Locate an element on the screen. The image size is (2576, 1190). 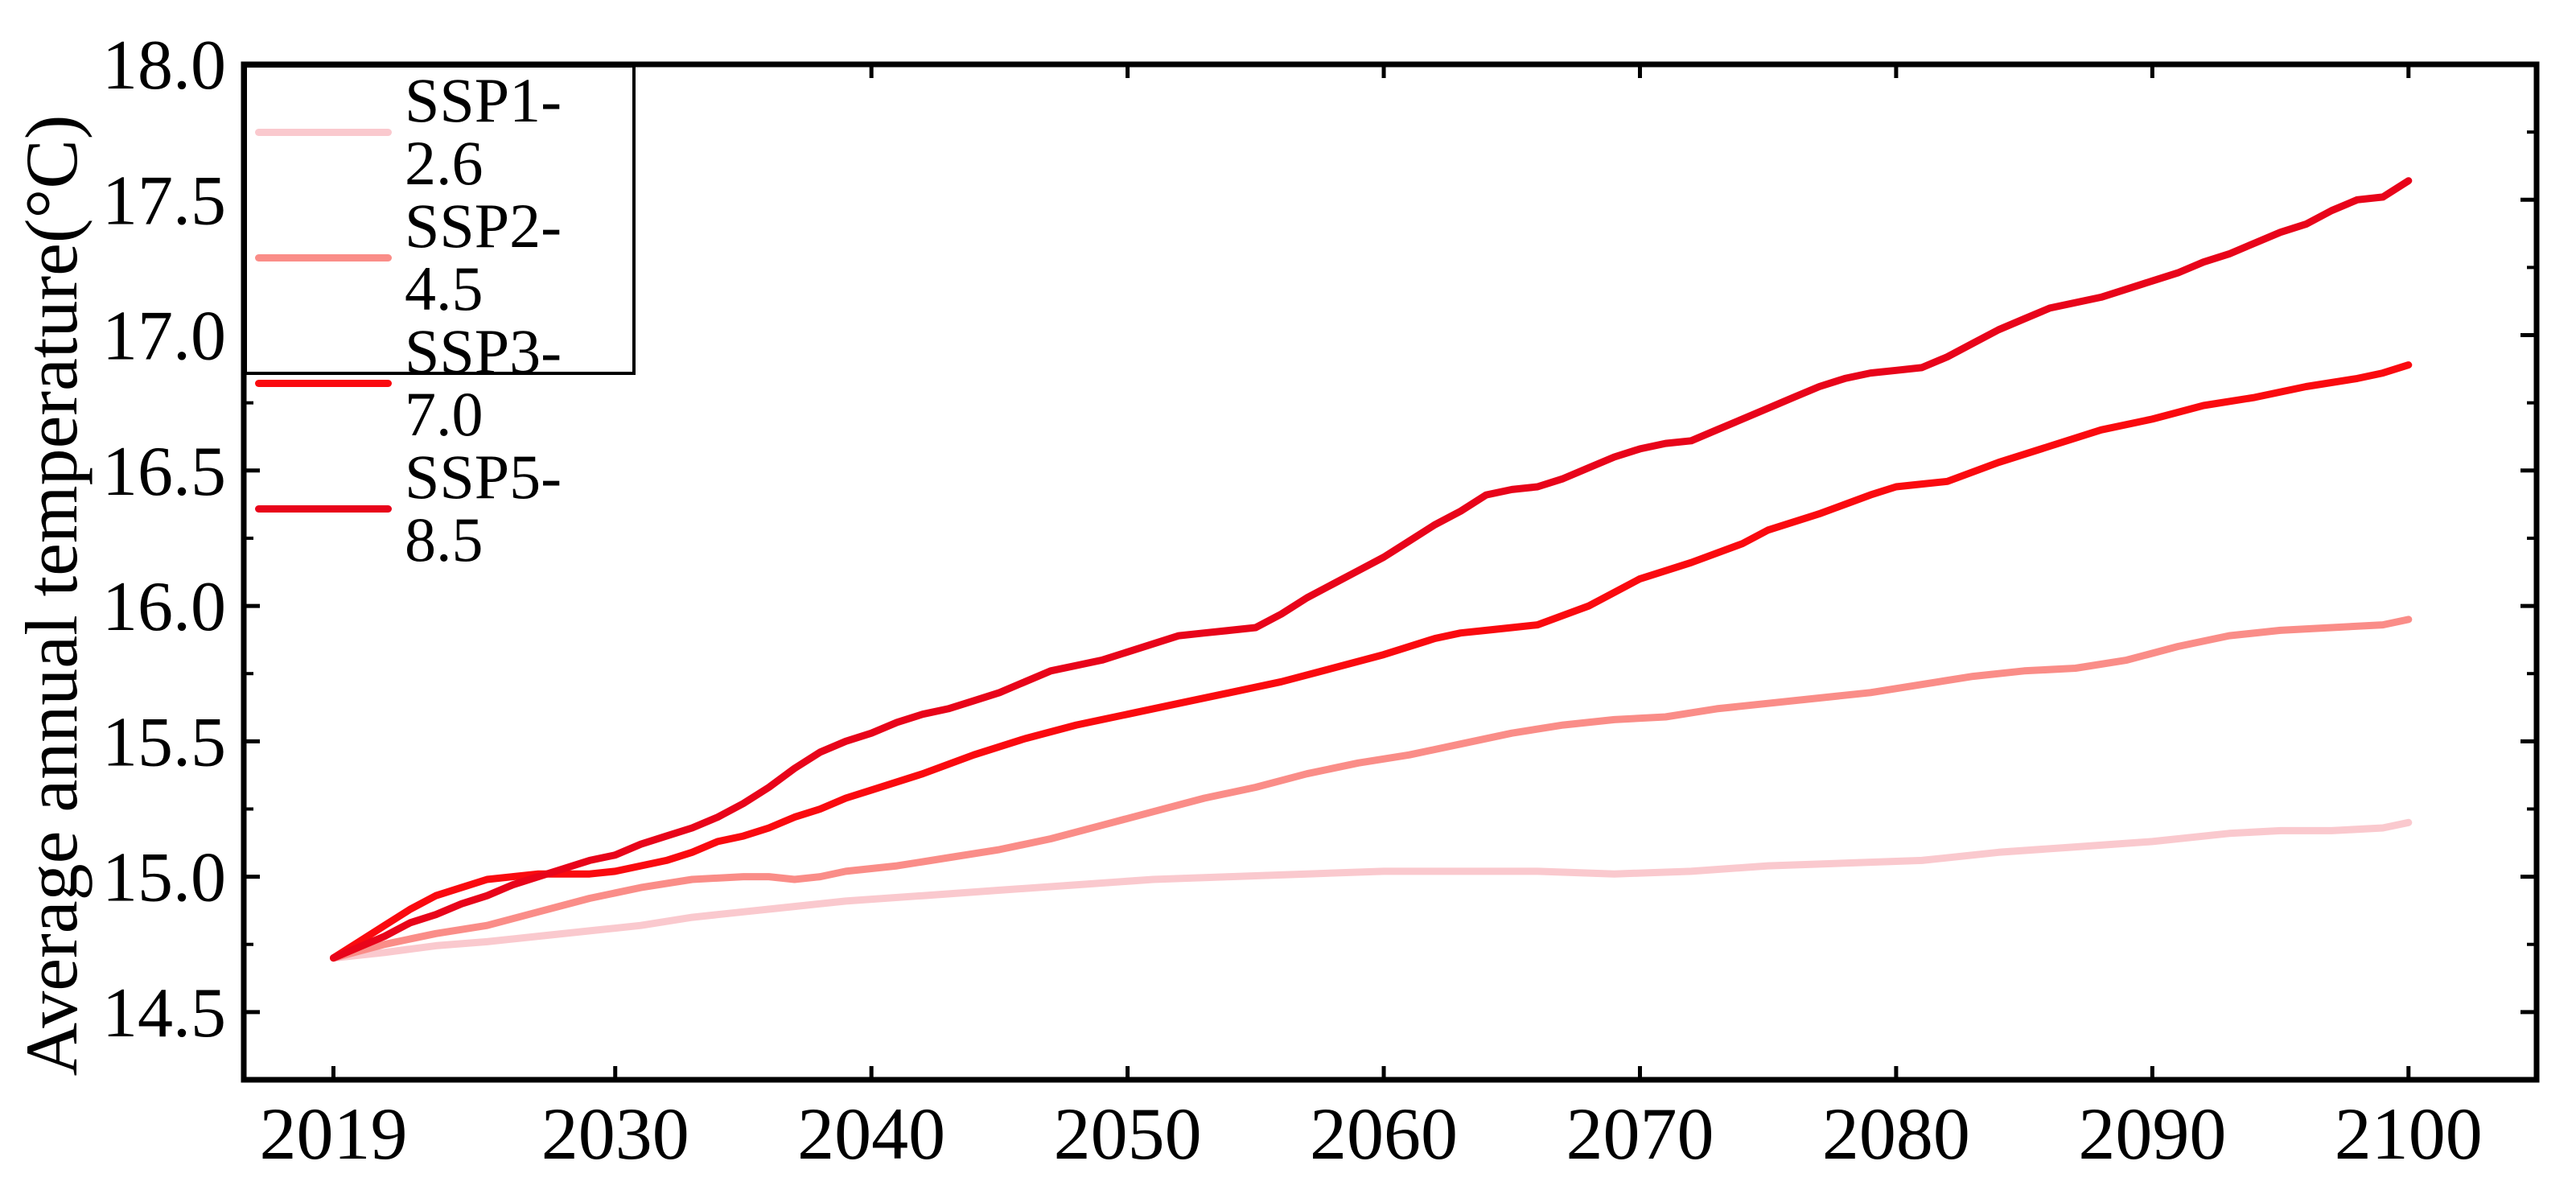
y-tick-label: 16.5 is located at coordinates (164, 472).